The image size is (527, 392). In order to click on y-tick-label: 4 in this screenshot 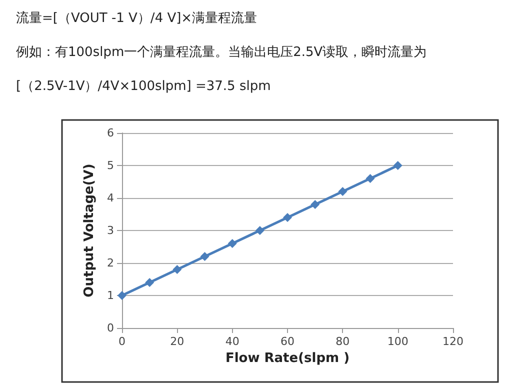, I will do `click(110, 198)`.